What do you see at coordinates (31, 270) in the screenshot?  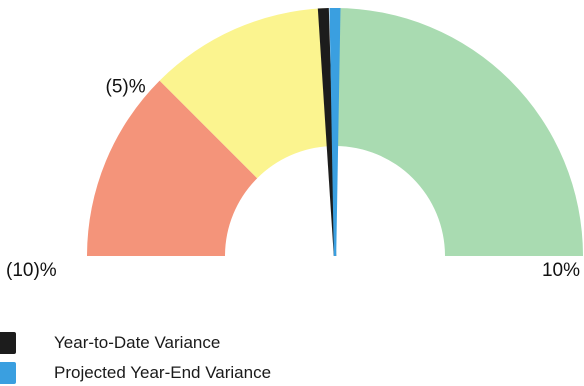 I see `tick-label-10: (10)%` at bounding box center [31, 270].